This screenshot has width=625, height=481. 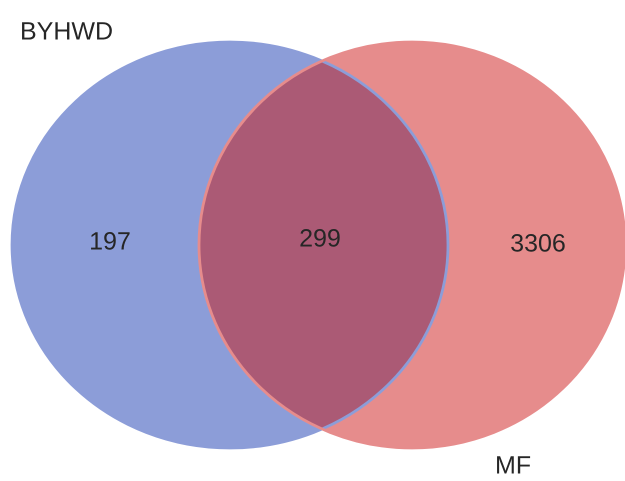 I want to click on data-label: 197, so click(x=110, y=241).